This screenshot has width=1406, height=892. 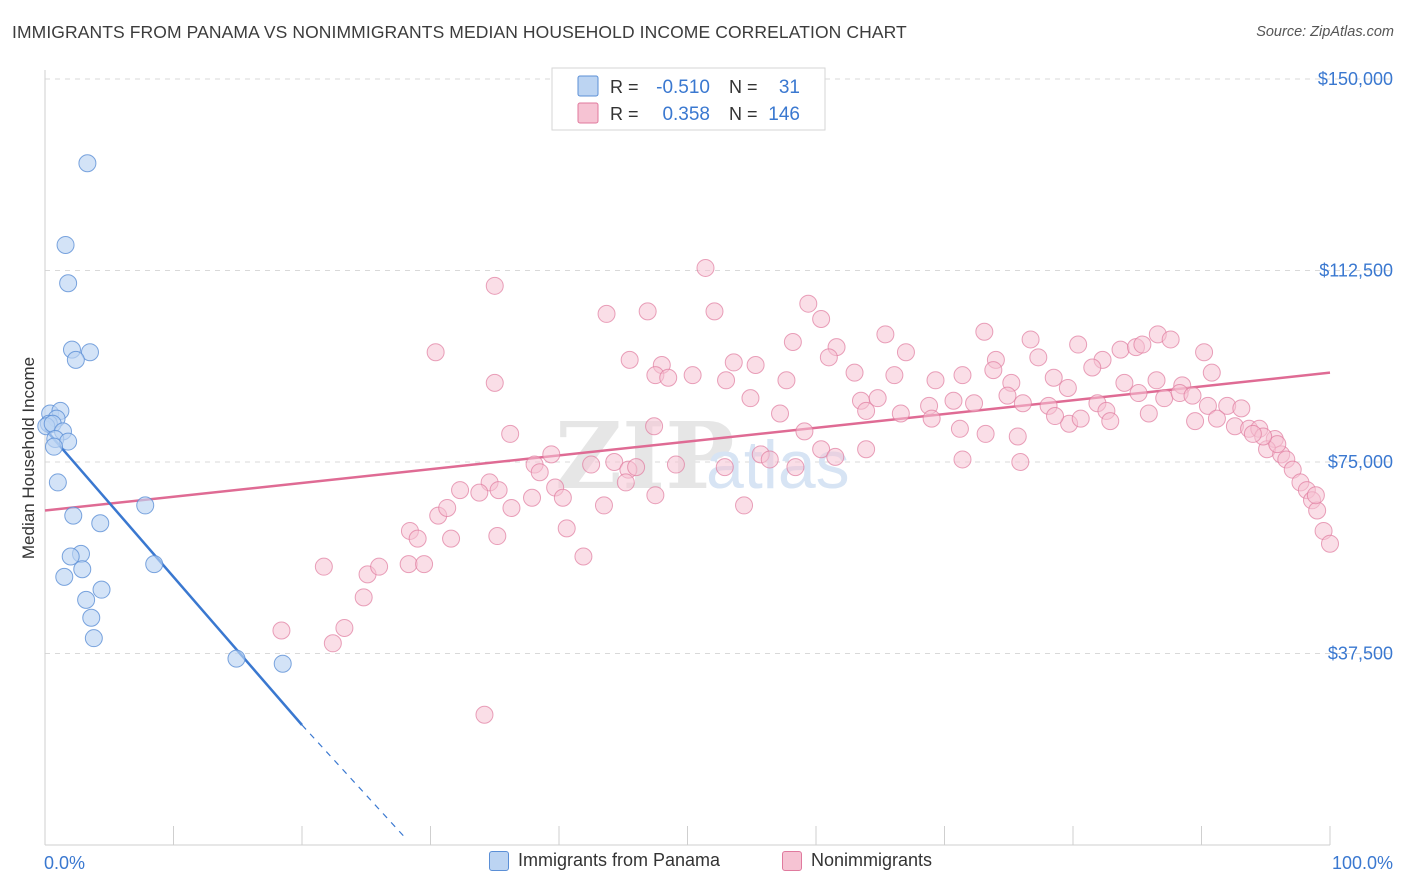 I want to click on legend-n-label-blue: N =, so click(x=743, y=87).